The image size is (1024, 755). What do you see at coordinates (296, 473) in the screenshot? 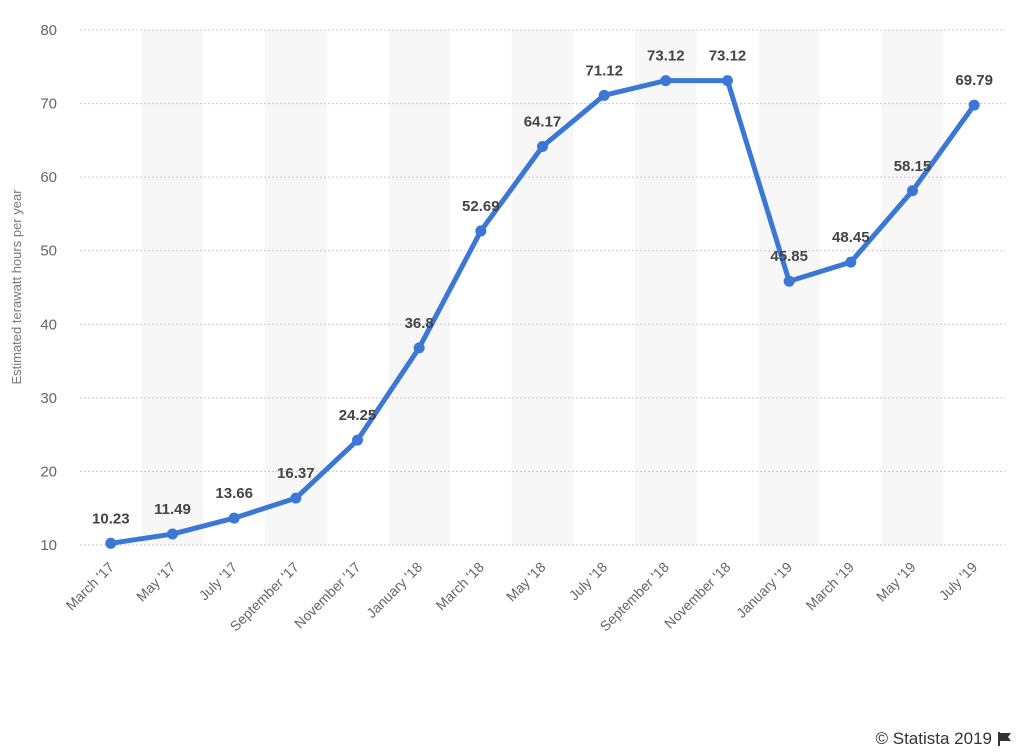
I see `data-label: 16.37` at bounding box center [296, 473].